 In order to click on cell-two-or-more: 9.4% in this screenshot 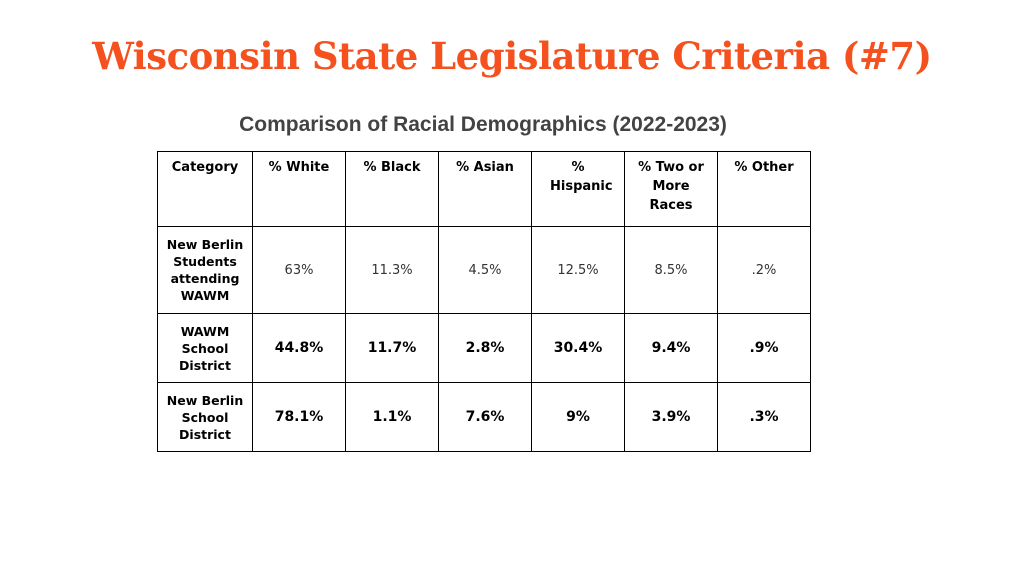, I will do `click(671, 348)`.